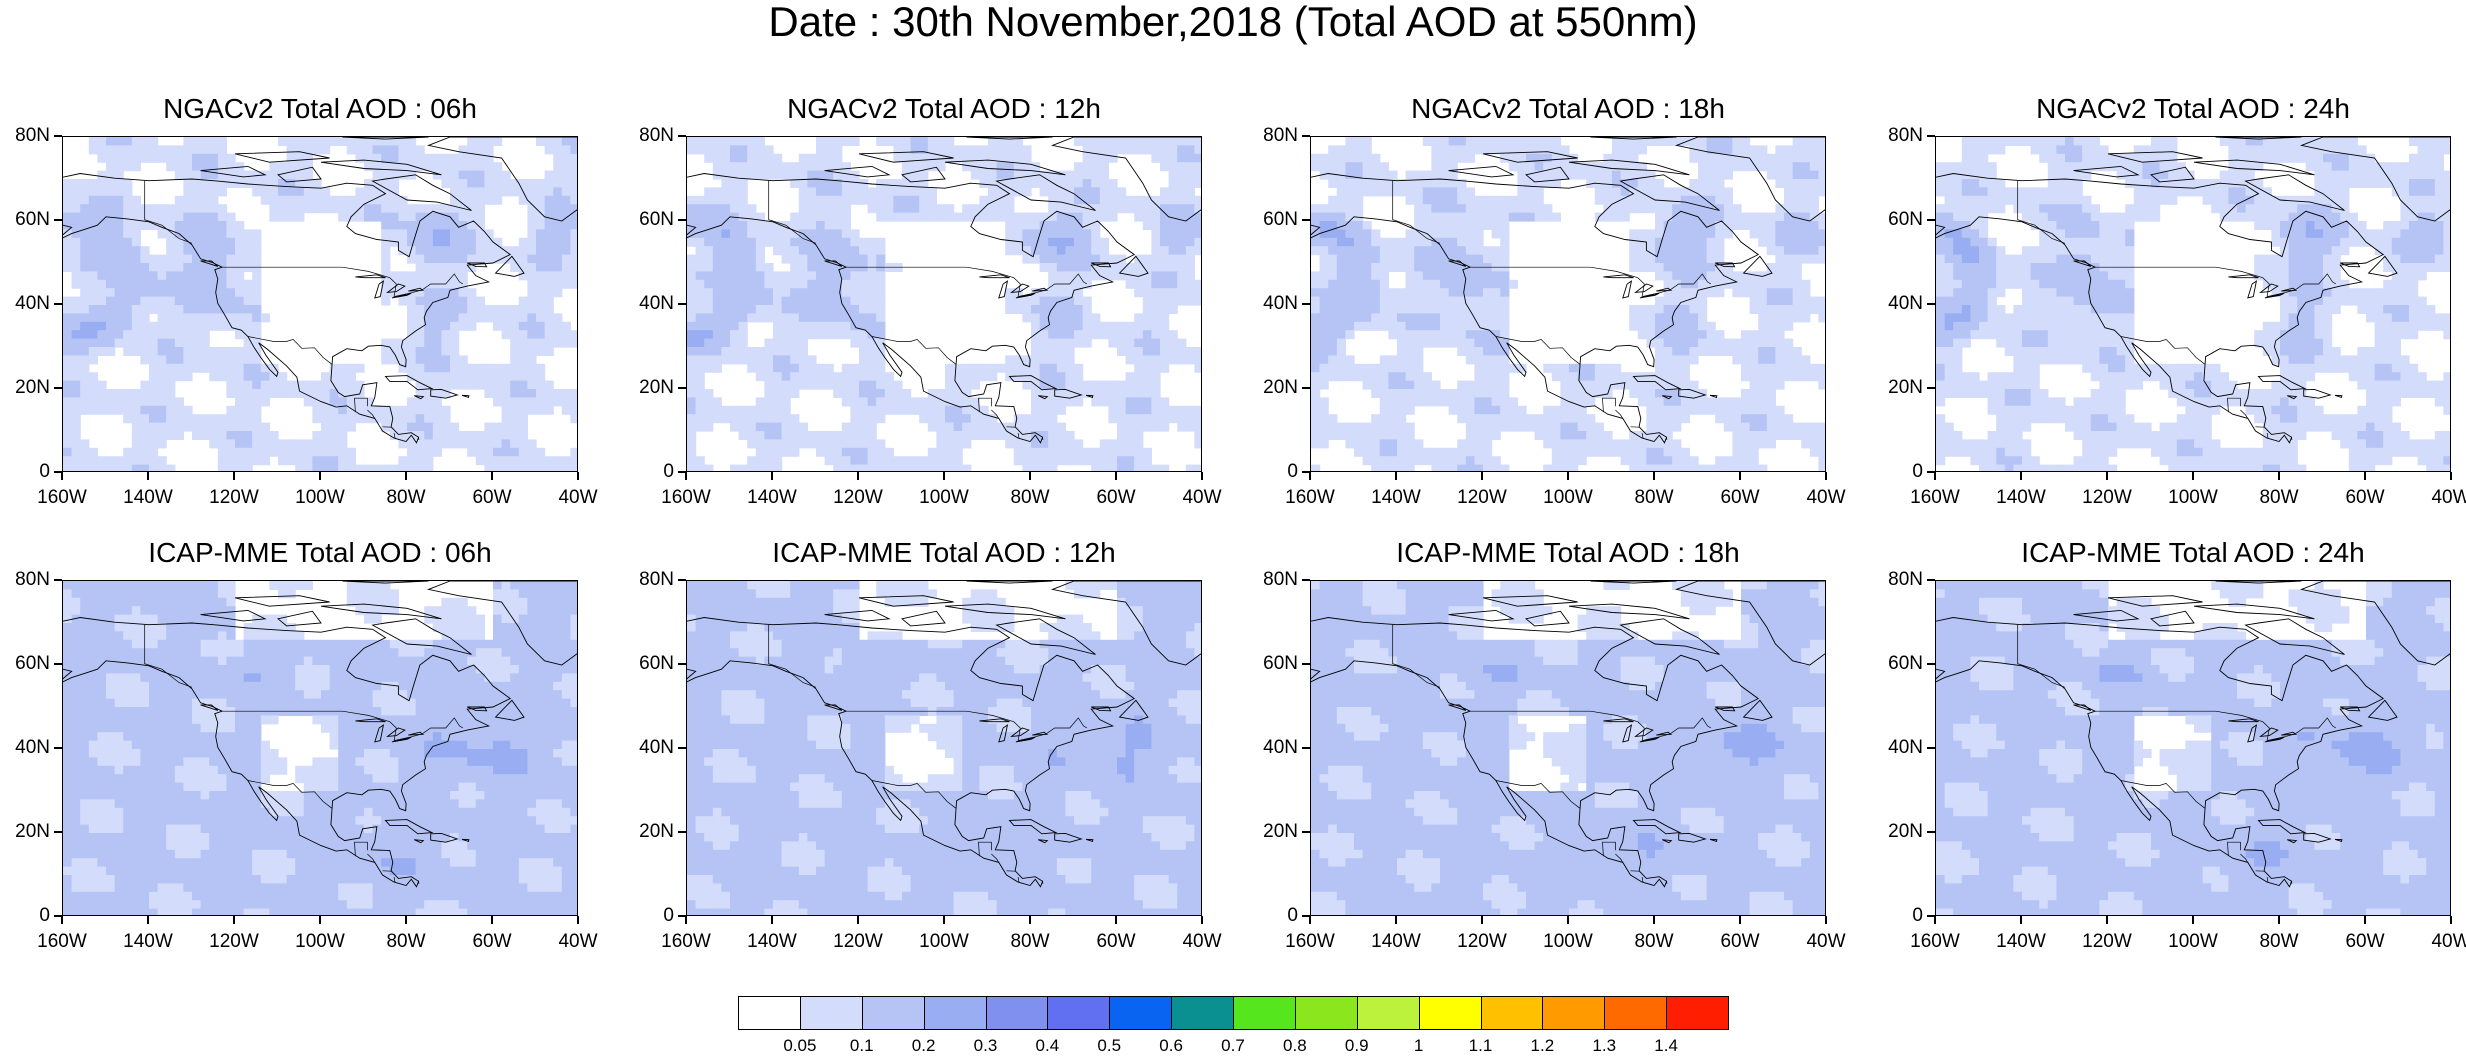  Describe the element at coordinates (1109, 1045) in the screenshot. I see `colorbar-level-label: 0.5` at that location.